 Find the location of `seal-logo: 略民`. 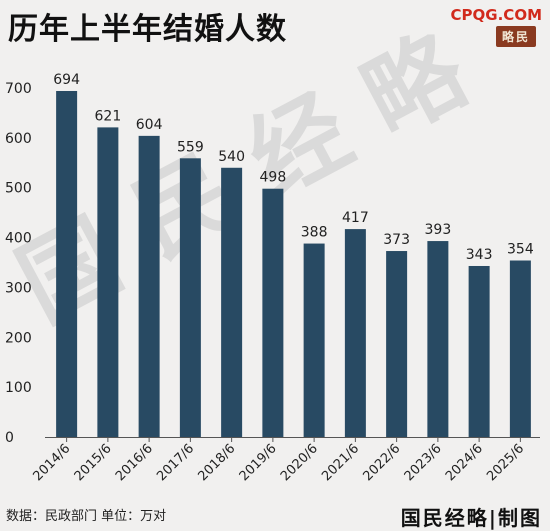

seal-logo: 略民 is located at coordinates (516, 36).